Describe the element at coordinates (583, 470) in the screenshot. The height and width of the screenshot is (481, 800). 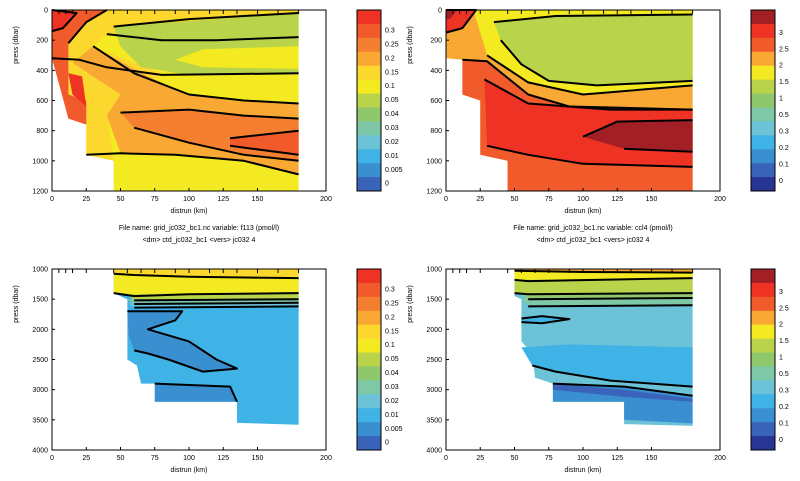
I see `x-axis-label: distrun (km)` at that location.